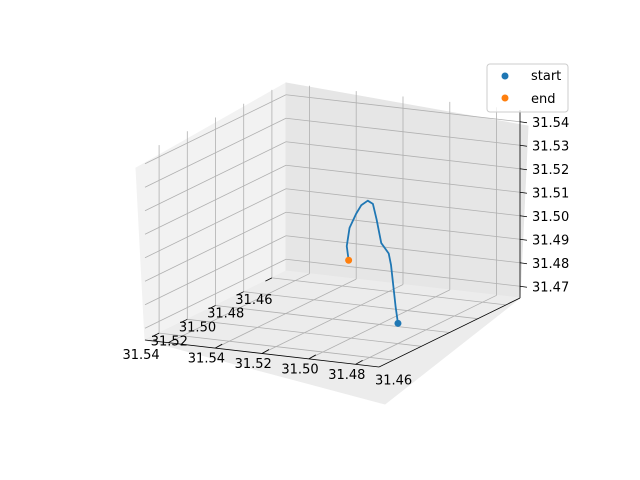 The image size is (640, 480). What do you see at coordinates (550, 146) in the screenshot?
I see `z-tick-label: 31.53` at bounding box center [550, 146].